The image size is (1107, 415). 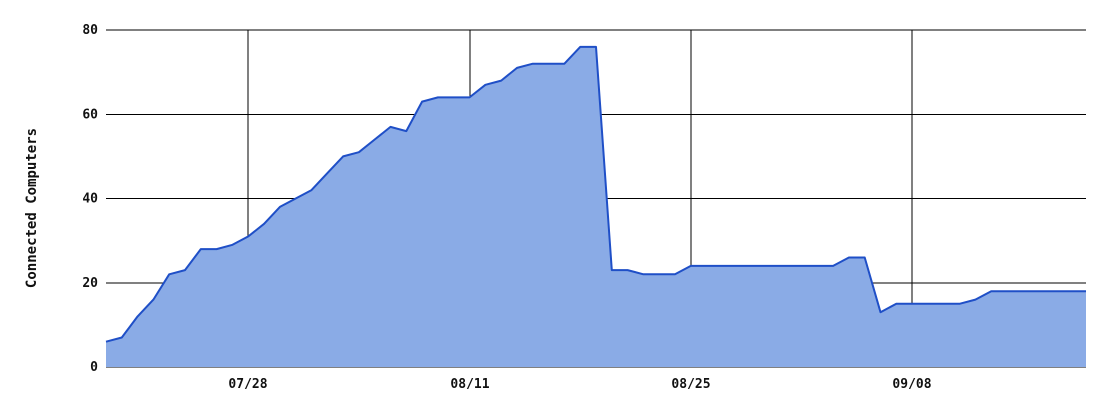 What do you see at coordinates (90, 283) in the screenshot?
I see `y-tick-label: 20` at bounding box center [90, 283].